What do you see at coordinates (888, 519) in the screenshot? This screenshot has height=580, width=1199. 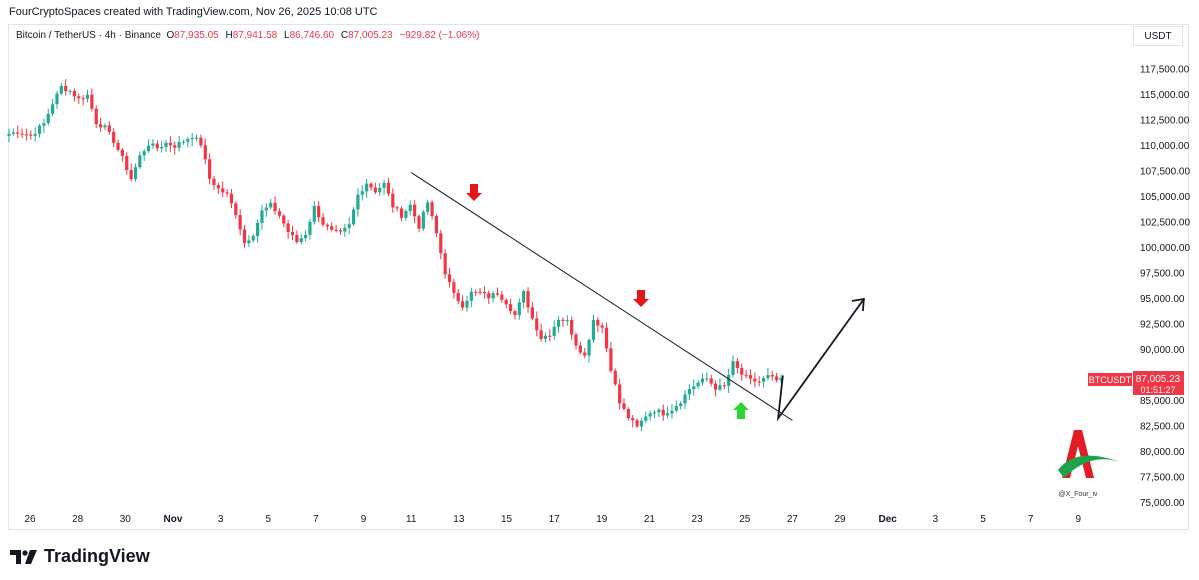 I see `x-tick-label: Dec` at bounding box center [888, 519].